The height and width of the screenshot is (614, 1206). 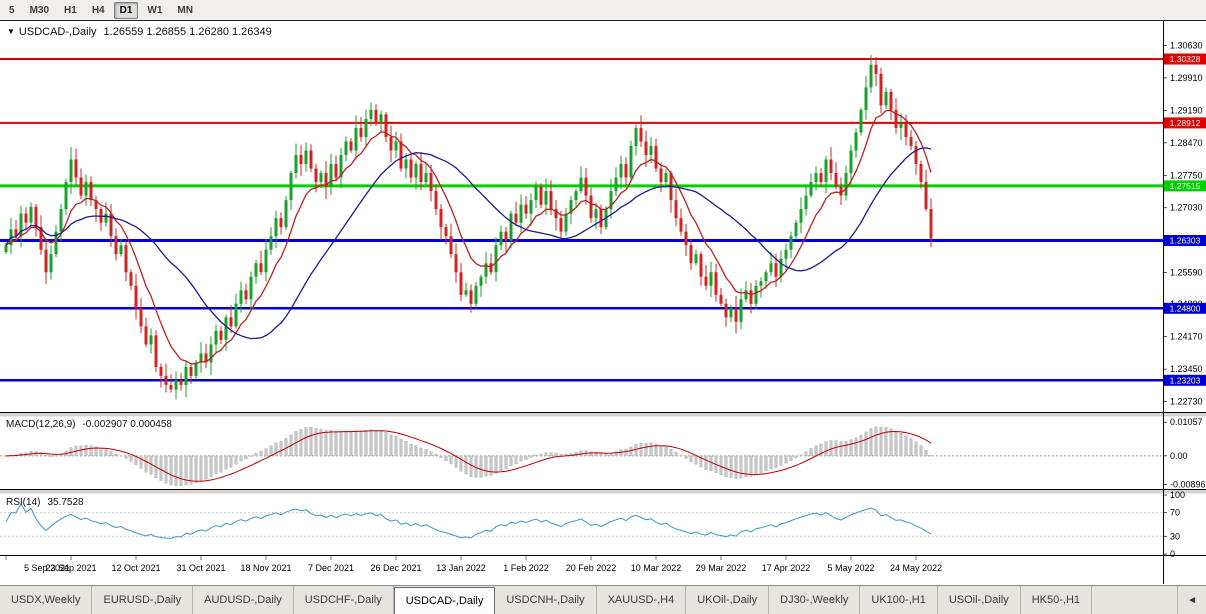 I want to click on macd-header: MACD(12,26,9) -0.002907 0.000458, so click(x=89, y=424).